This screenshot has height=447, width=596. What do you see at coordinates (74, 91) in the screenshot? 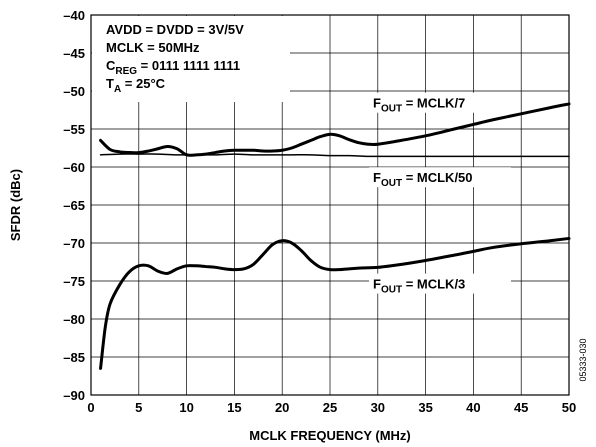
I see `y-tick-label: –50` at bounding box center [74, 91].